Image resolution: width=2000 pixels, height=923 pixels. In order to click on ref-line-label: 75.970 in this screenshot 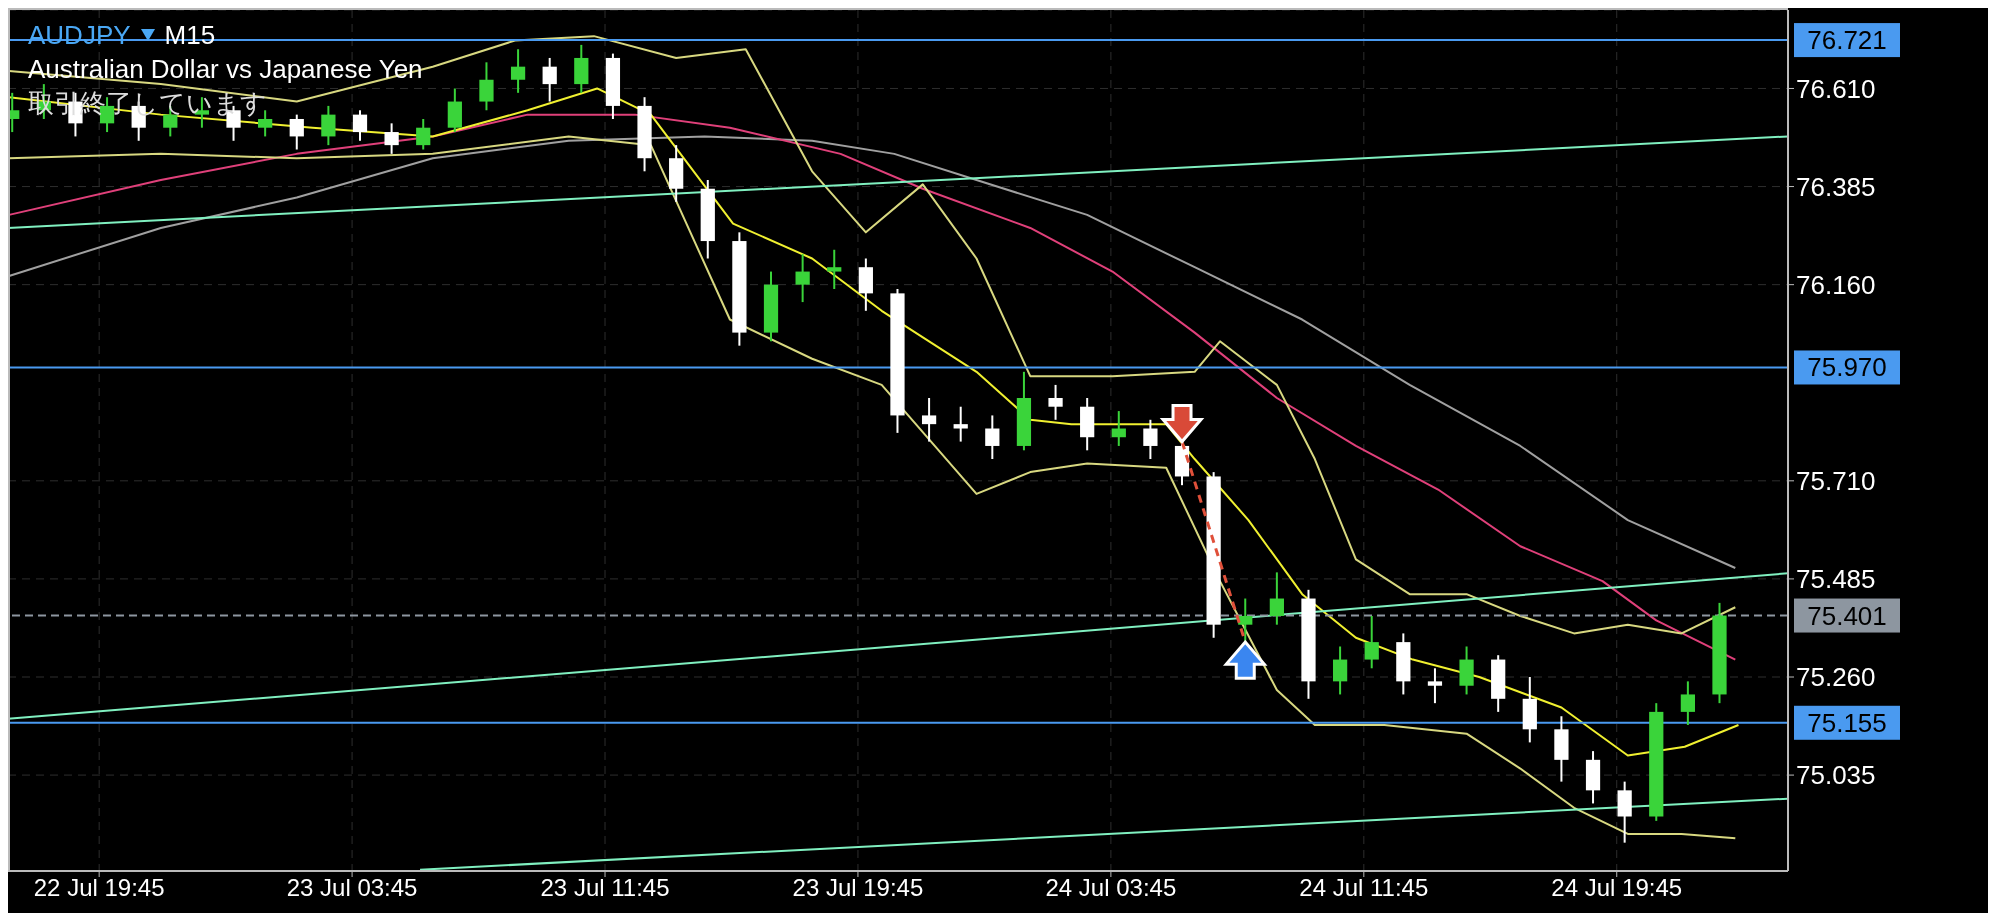, I will do `click(1847, 367)`.